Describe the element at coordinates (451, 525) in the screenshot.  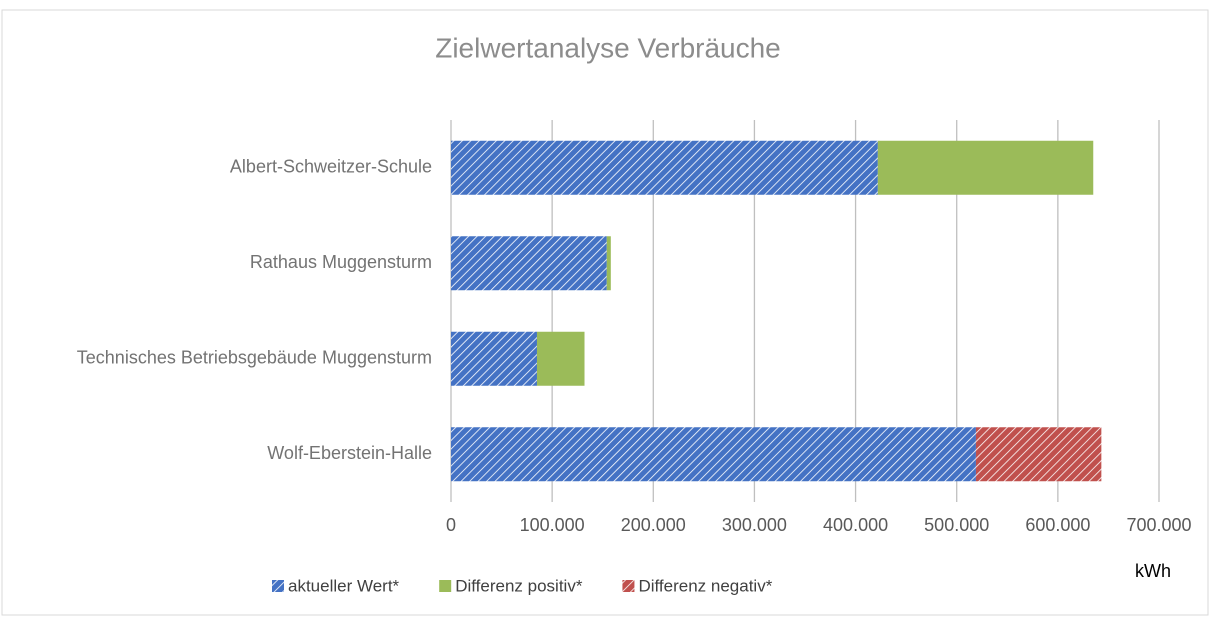
I see `x-tick-label: 0` at that location.